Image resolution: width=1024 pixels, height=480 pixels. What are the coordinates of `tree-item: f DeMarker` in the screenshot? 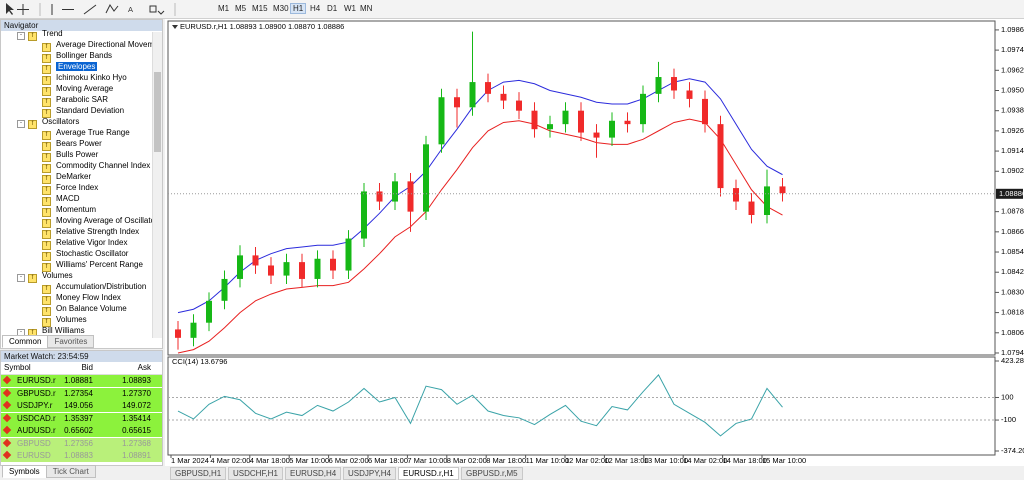 It's located at (67, 177).